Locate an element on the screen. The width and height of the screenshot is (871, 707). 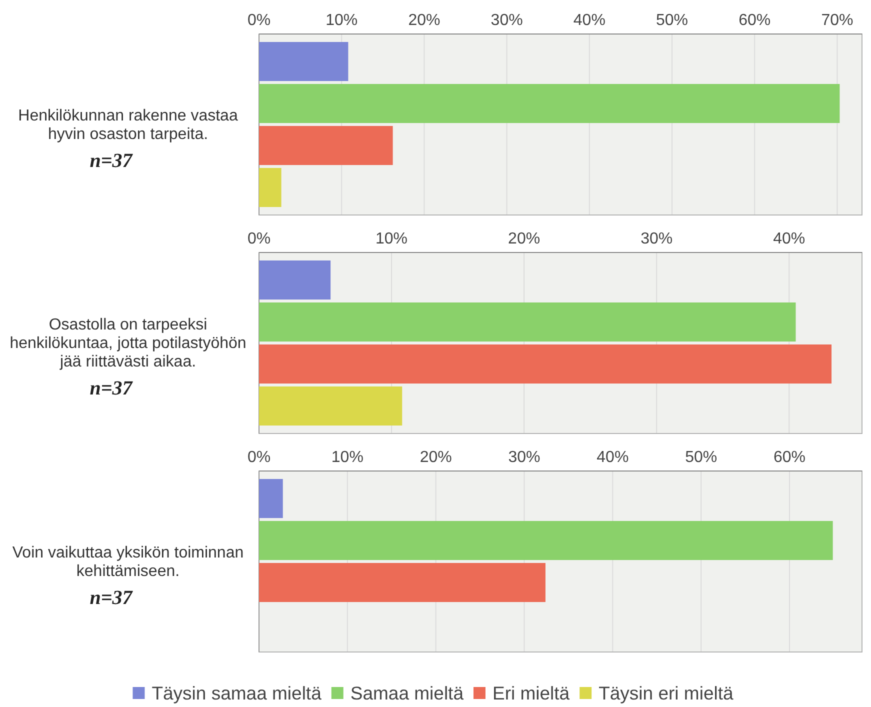
legend-label: Samaa mieltä is located at coordinates (407, 693).